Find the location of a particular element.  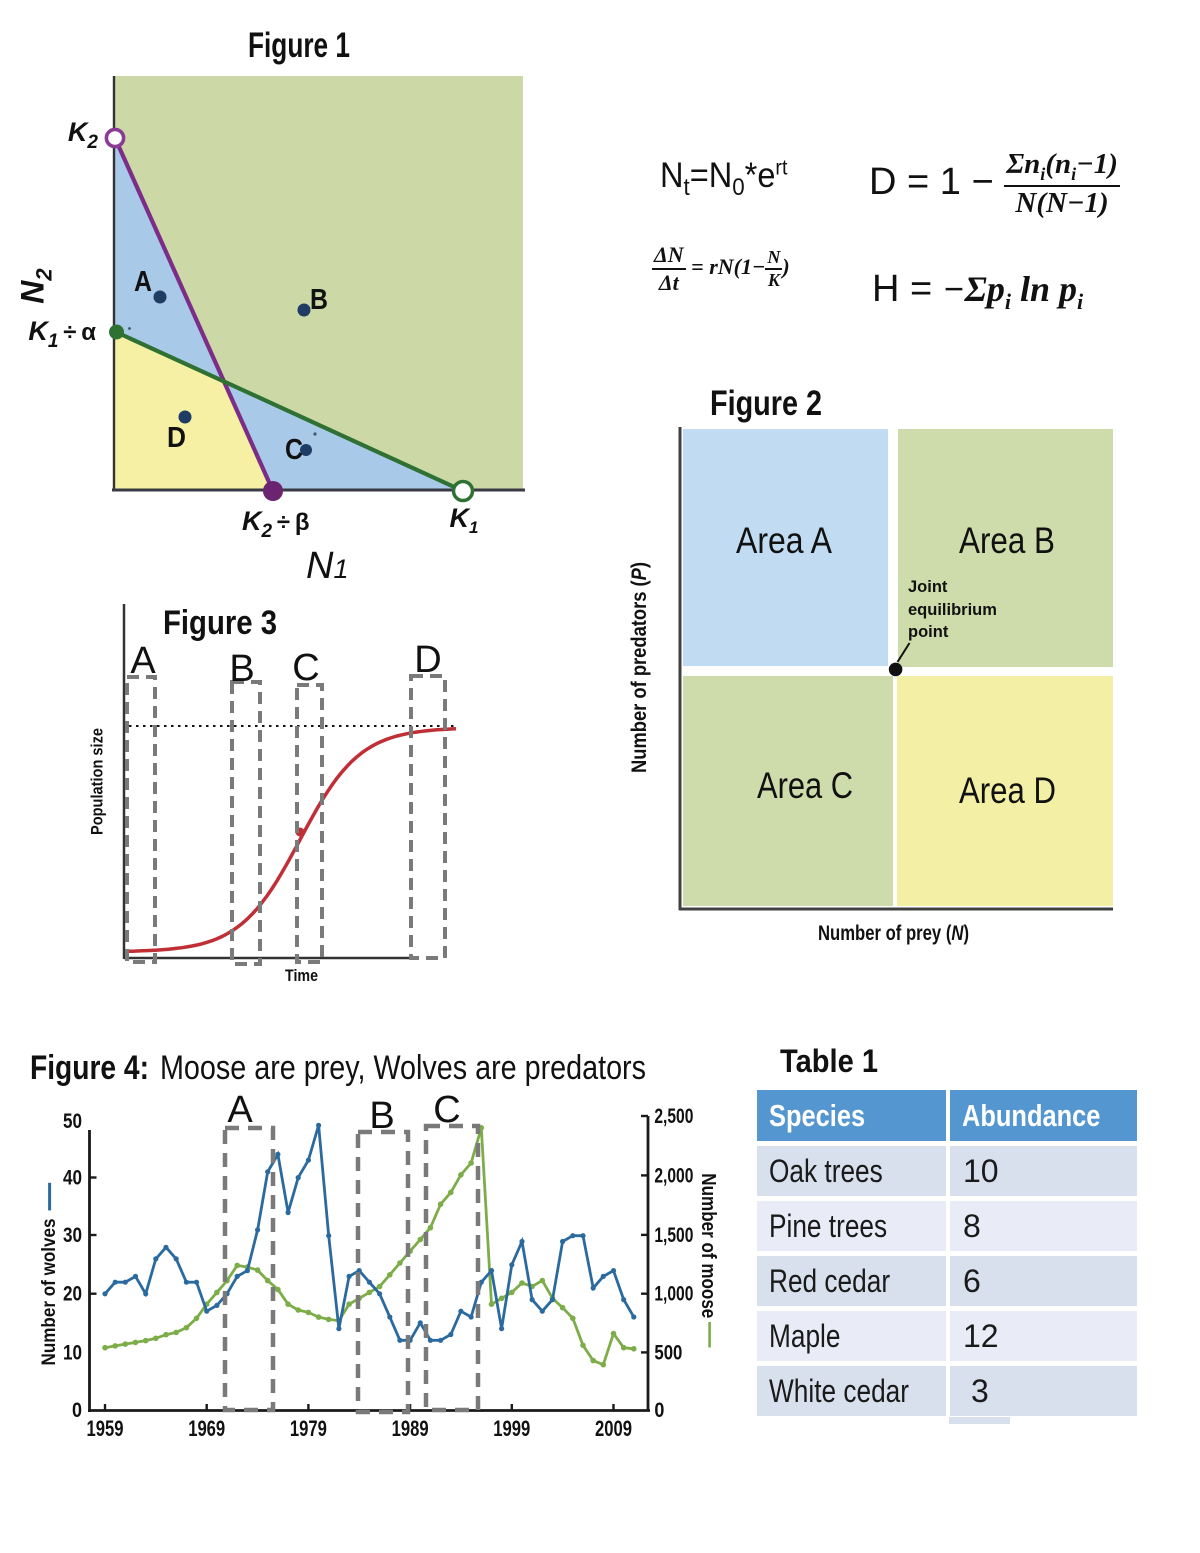

svg-text: 500 is located at coordinates (668, 1352).